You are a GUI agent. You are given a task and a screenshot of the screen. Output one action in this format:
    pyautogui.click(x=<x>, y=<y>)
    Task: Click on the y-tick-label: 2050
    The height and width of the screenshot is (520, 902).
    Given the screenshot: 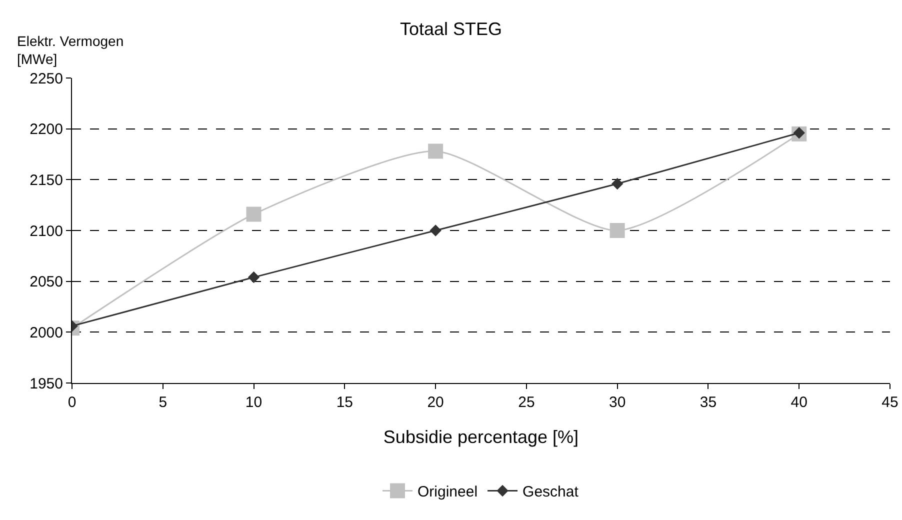 What is the action you would take?
    pyautogui.click(x=46, y=282)
    